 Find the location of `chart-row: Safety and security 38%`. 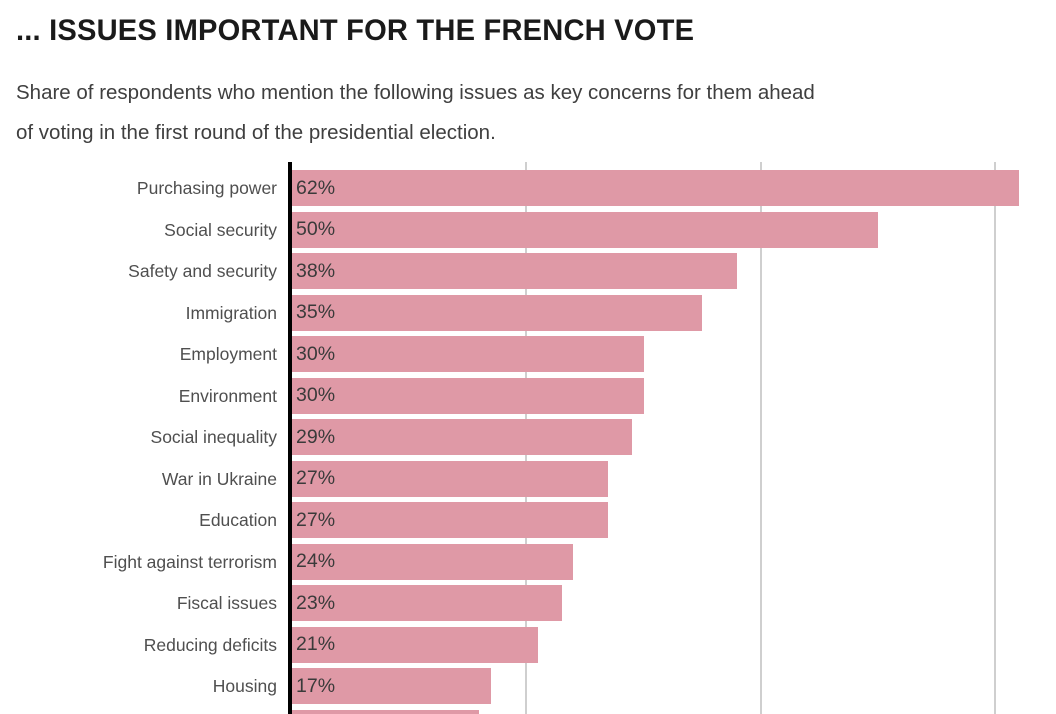

chart-row: Safety and security 38% is located at coordinates (528, 271).